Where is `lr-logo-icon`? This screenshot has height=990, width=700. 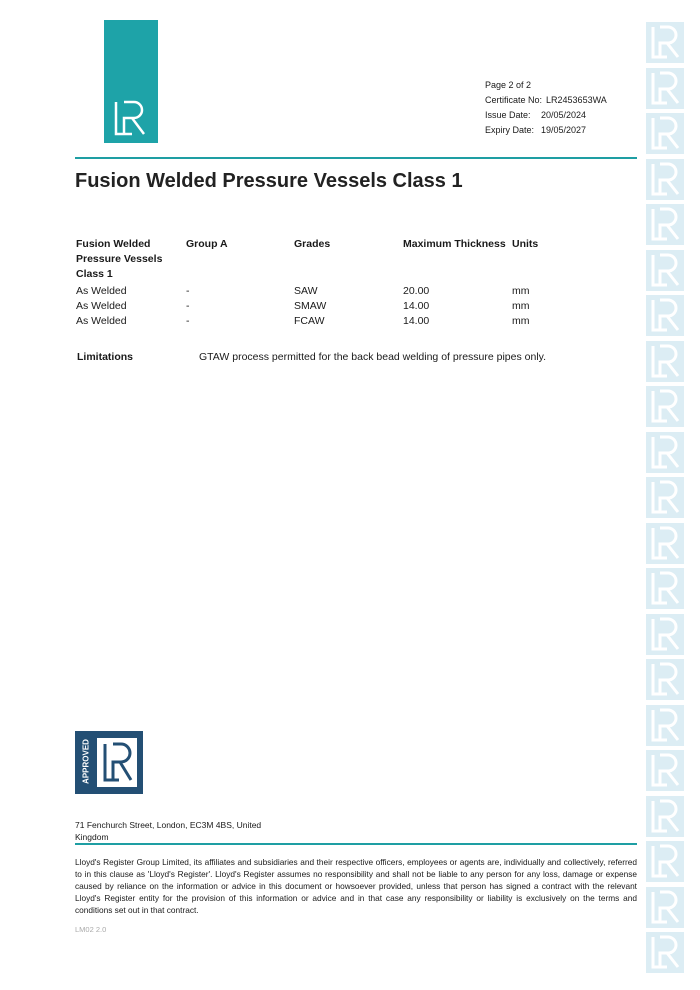
lr-logo-icon is located at coordinates (129, 118).